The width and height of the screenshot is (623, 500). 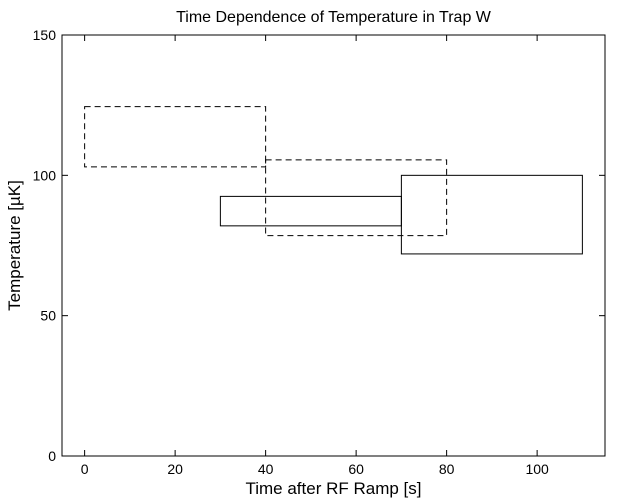 What do you see at coordinates (14, 258) in the screenshot?
I see `y-axis-label-prefix: Temperature [` at bounding box center [14, 258].